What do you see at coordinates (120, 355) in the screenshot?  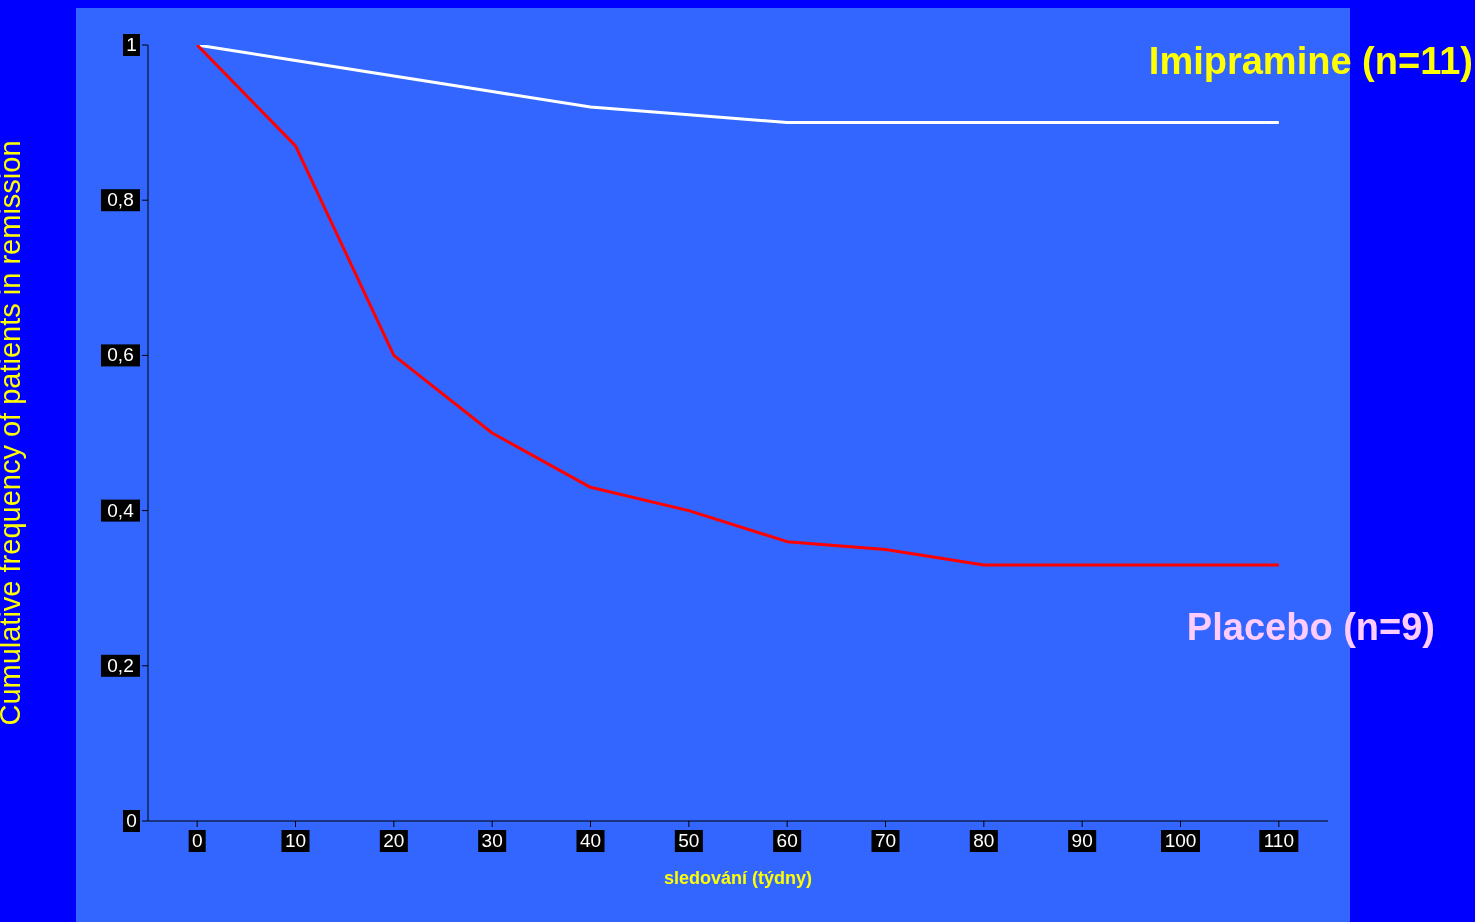 I see `y-tick-label: 0,6` at bounding box center [120, 355].